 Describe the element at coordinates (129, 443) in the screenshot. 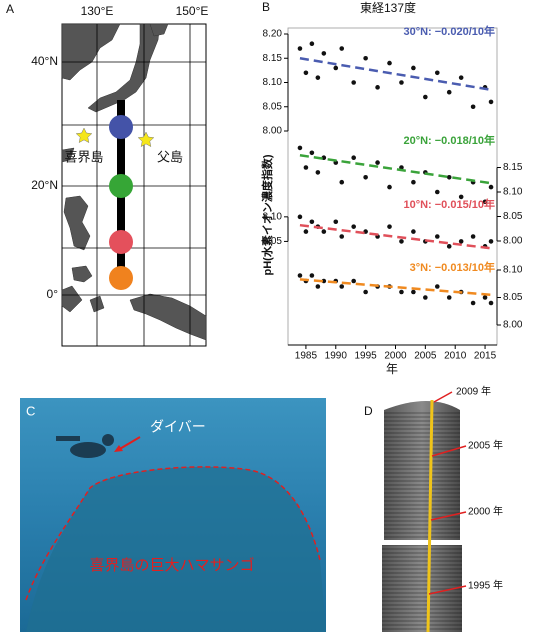

I see `arrow` at that location.